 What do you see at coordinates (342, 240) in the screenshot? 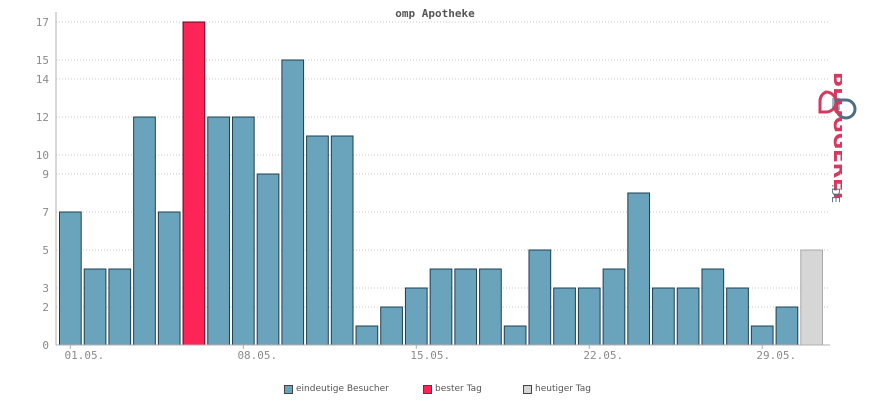
I see `bar-12.05.` at bounding box center [342, 240].